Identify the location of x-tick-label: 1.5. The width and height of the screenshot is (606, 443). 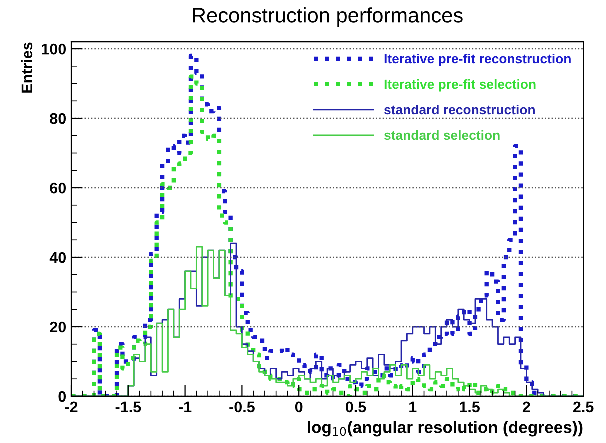
(470, 407).